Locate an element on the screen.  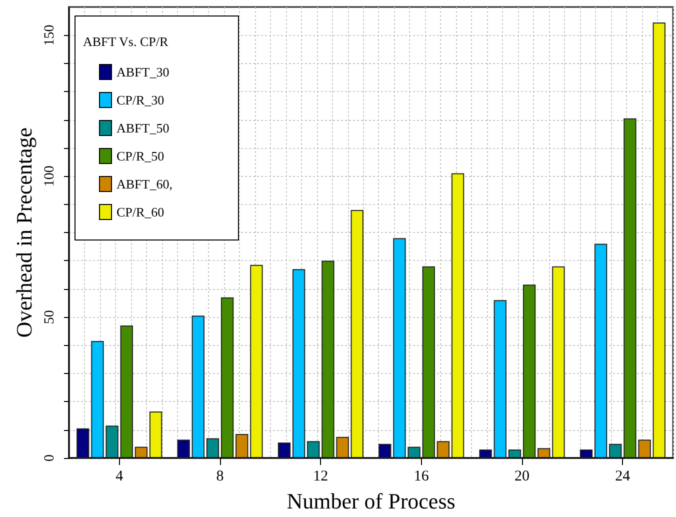
y-tick-label: 150 is located at coordinates (50, 35).